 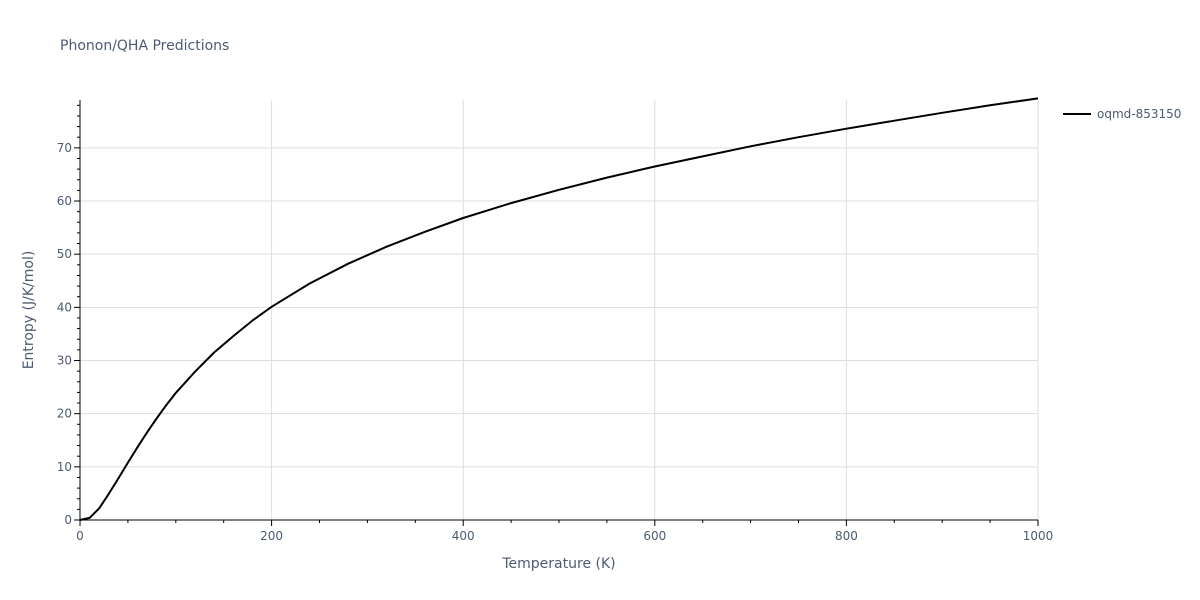 What do you see at coordinates (1038, 536) in the screenshot?
I see `x-tick-label-5: 1000` at bounding box center [1038, 536].